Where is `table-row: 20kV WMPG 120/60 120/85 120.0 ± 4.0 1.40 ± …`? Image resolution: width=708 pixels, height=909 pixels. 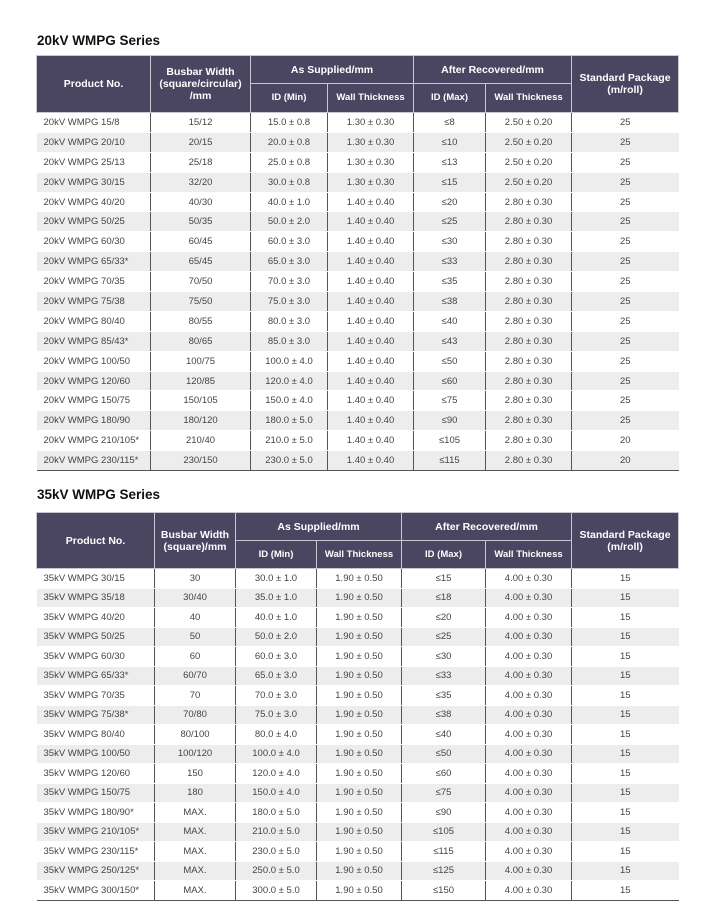
table-row: 20kV WMPG 120/60 120/85 120.0 ± 4.0 1.40 ± … is located at coordinates (357, 381).